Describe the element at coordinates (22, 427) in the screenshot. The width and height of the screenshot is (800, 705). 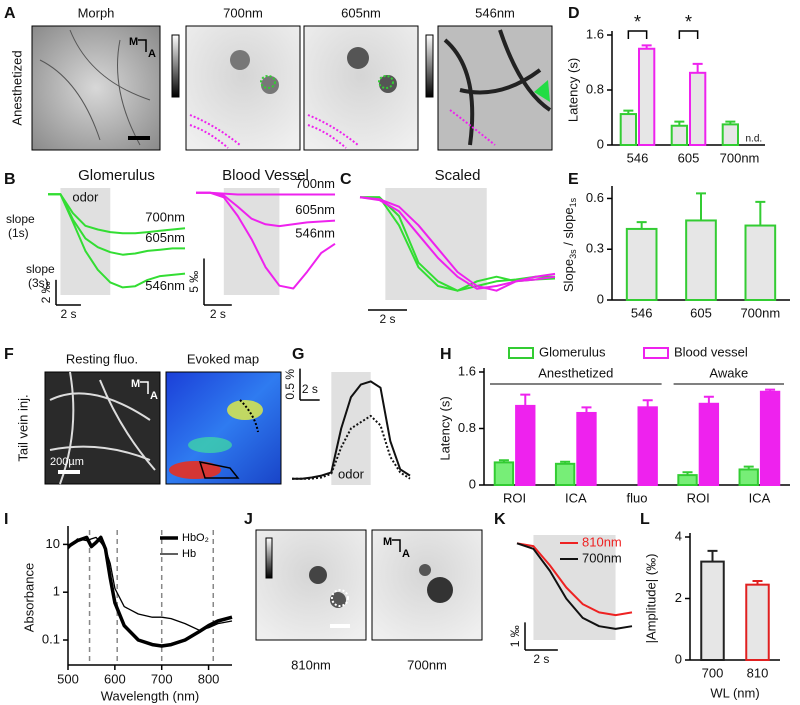
I see `row-label: Tail vein inj.` at that location.